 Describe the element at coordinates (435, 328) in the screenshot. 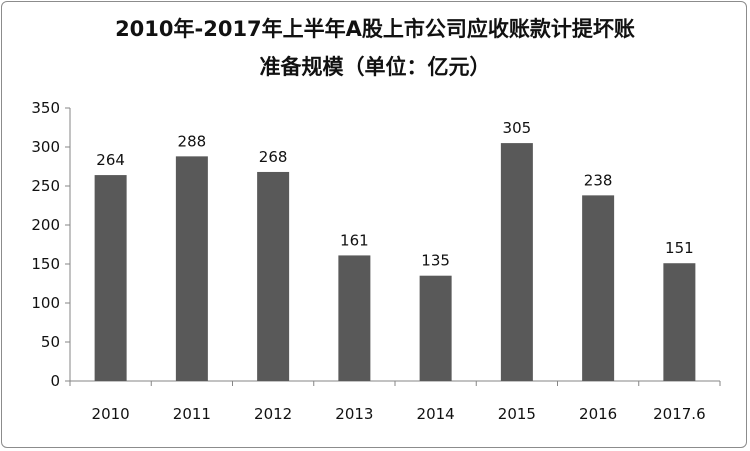

I see `bar-2014` at that location.